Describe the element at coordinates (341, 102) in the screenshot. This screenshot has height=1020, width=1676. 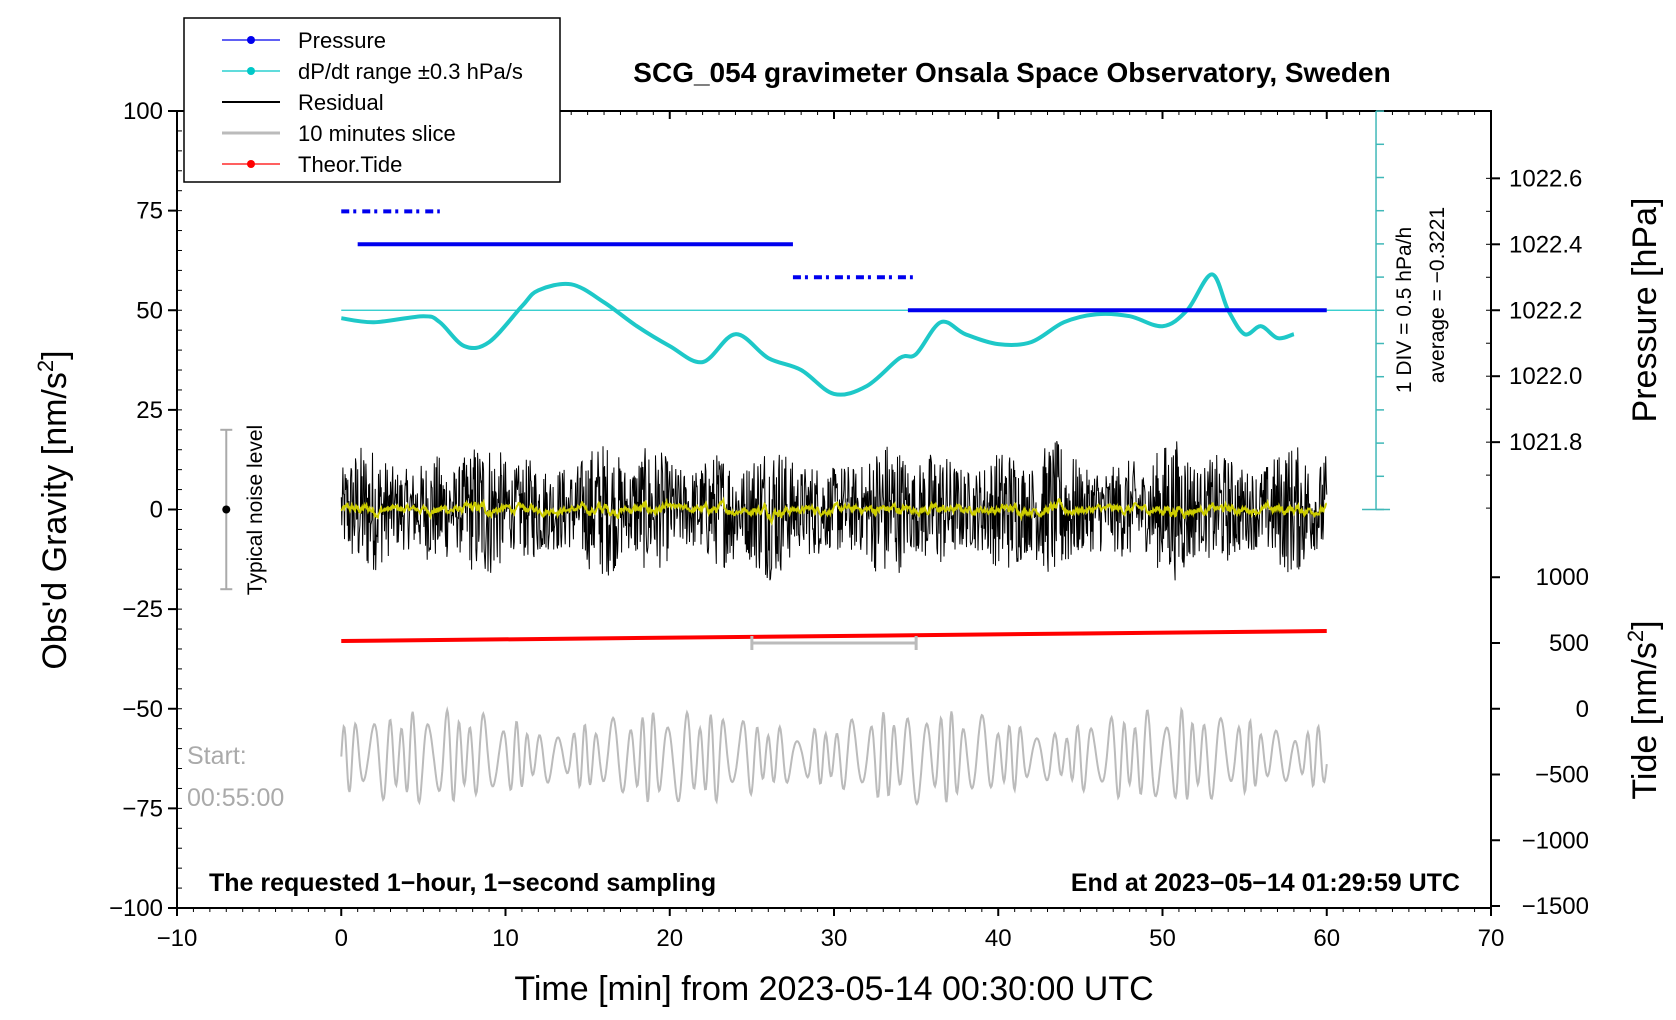
I see `legend-label: Residual` at that location.